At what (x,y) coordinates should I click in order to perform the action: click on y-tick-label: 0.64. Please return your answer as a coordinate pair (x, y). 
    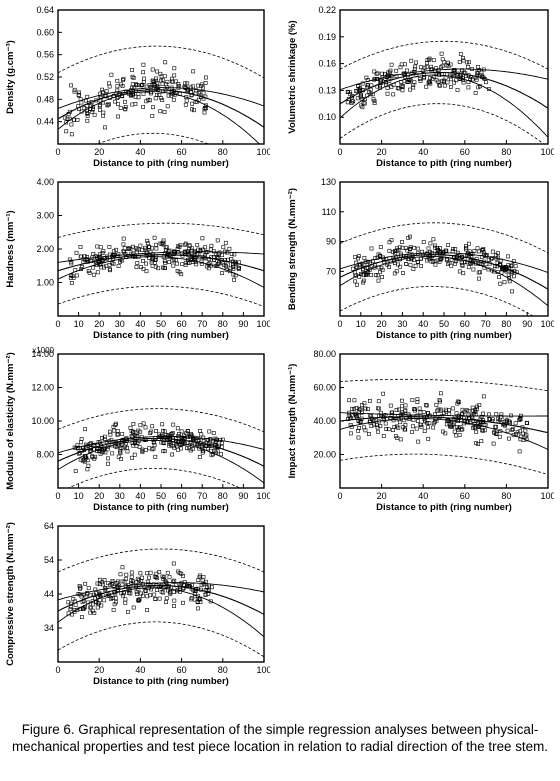
    Looking at the image, I should click on (45, 10).